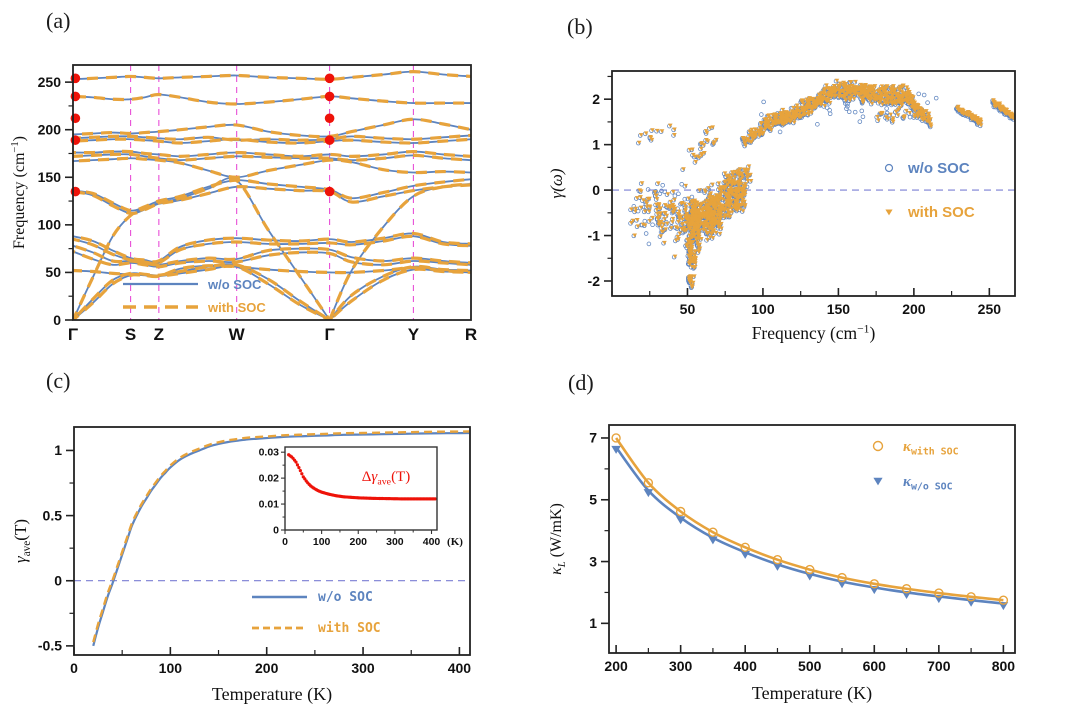 Image resolution: width=1065 pixels, height=726 pixels. I want to click on curve-with-soc, so click(281, 536).